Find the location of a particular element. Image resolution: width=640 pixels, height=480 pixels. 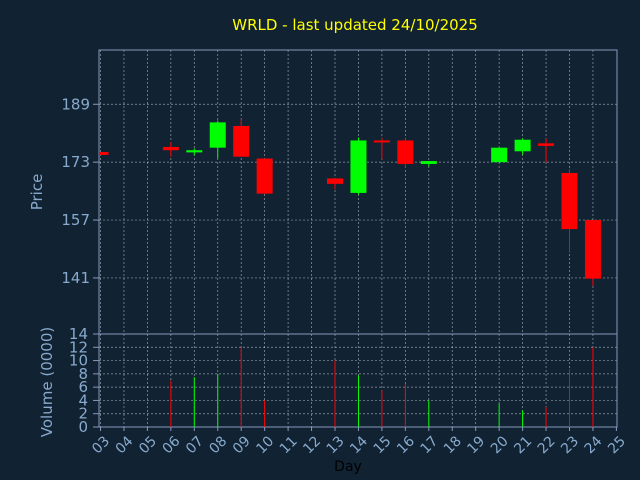

price-tick-label: 157 is located at coordinates (75, 220).